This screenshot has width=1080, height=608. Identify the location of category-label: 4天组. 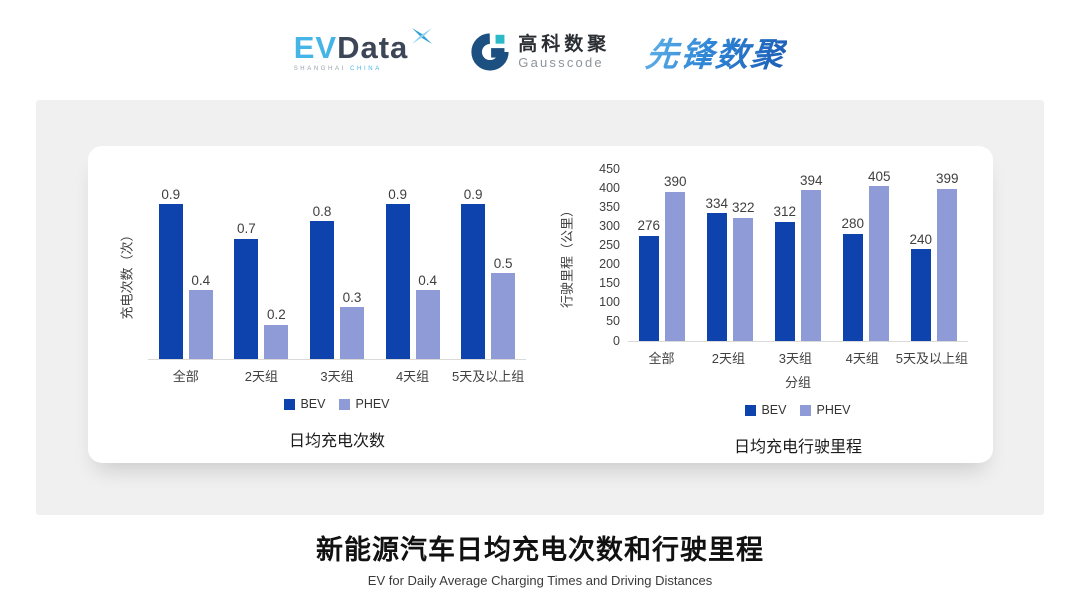
(862, 358).